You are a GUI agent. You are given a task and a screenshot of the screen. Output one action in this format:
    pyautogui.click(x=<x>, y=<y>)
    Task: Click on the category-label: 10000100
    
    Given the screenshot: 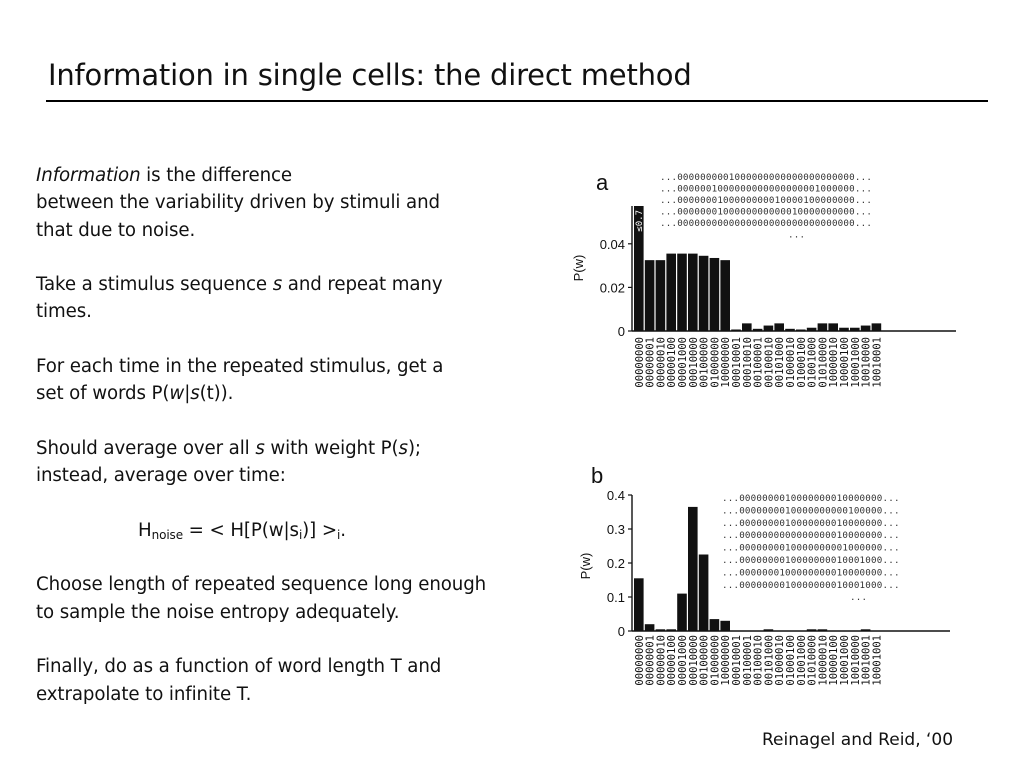 What is the action you would take?
    pyautogui.click(x=834, y=660)
    